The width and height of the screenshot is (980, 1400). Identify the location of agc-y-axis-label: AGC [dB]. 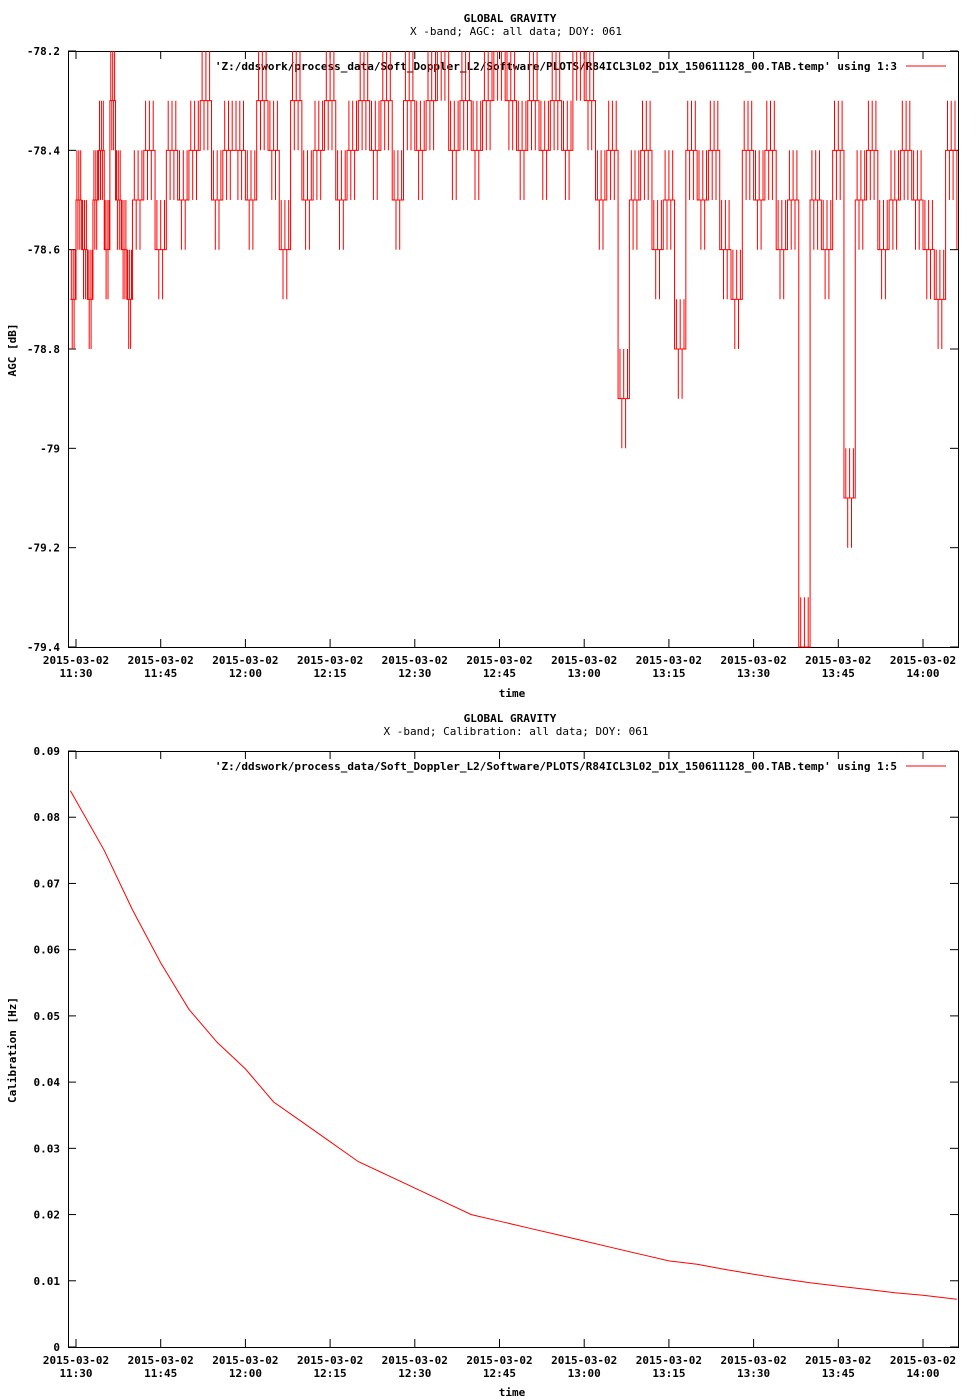
(12, 350).